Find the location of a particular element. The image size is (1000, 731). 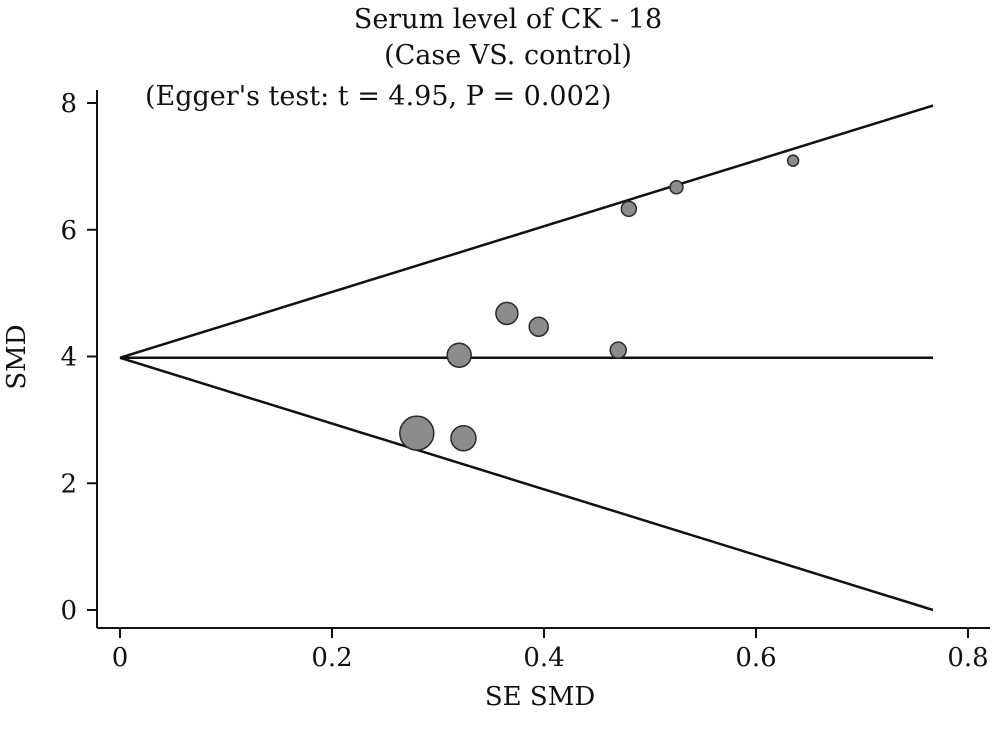

x-tick-label: 0 is located at coordinates (120, 658).